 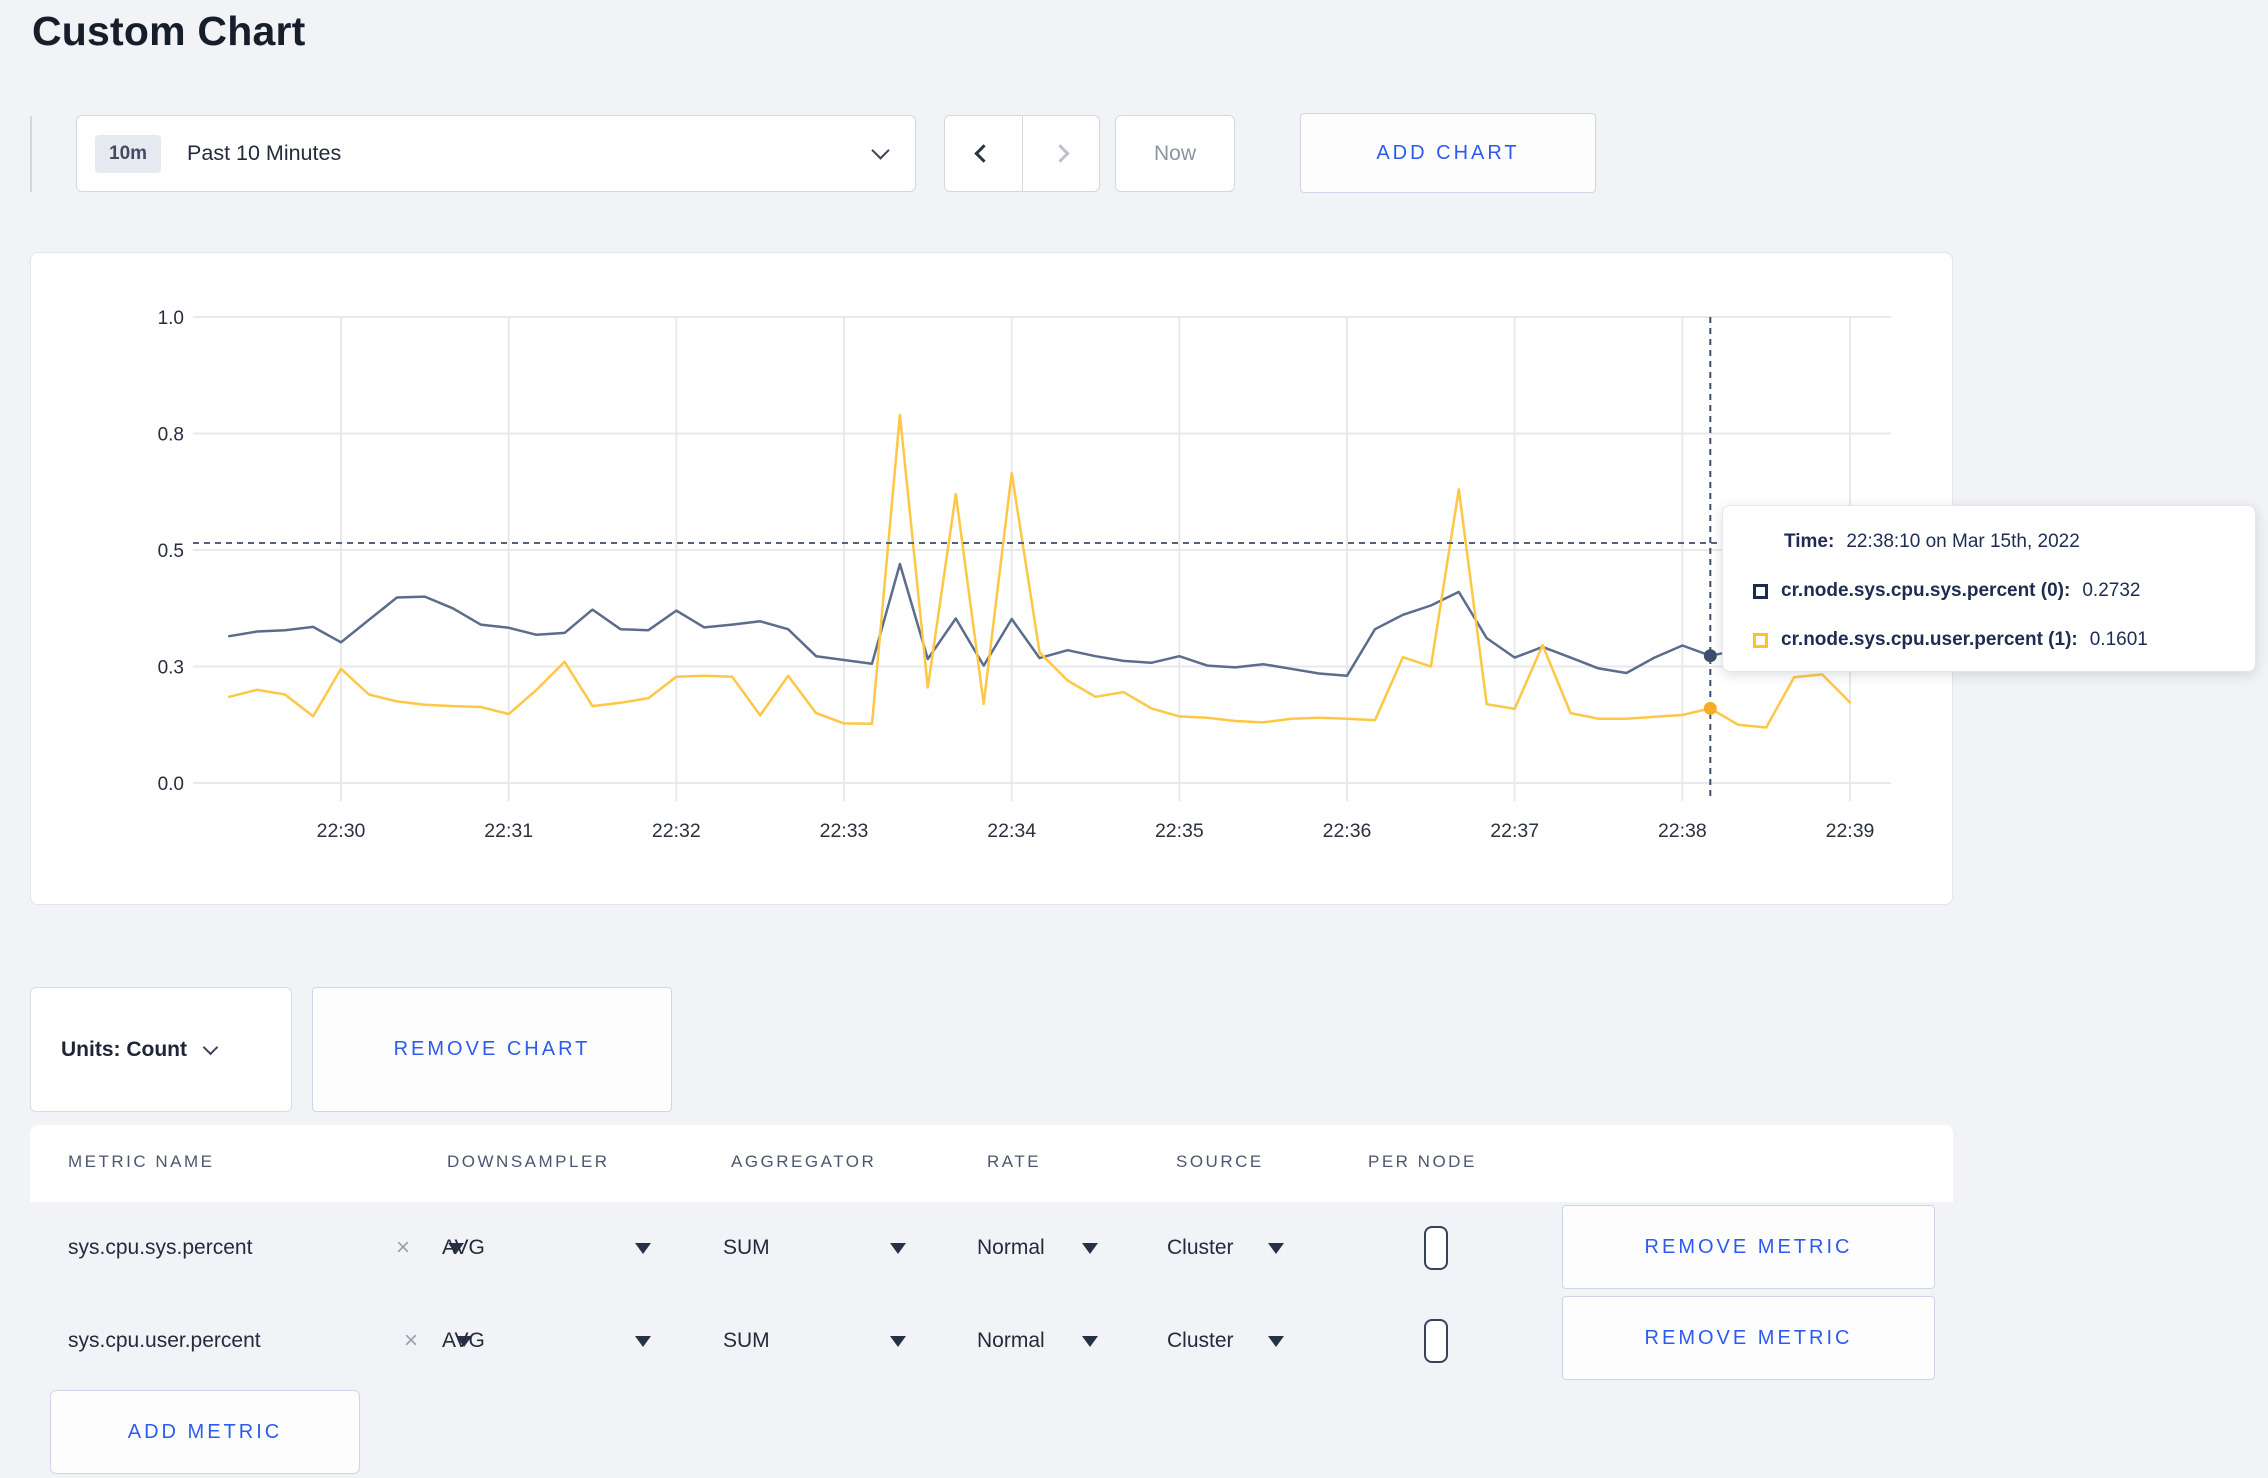 I want to click on prev-range-button, so click(x=983, y=153).